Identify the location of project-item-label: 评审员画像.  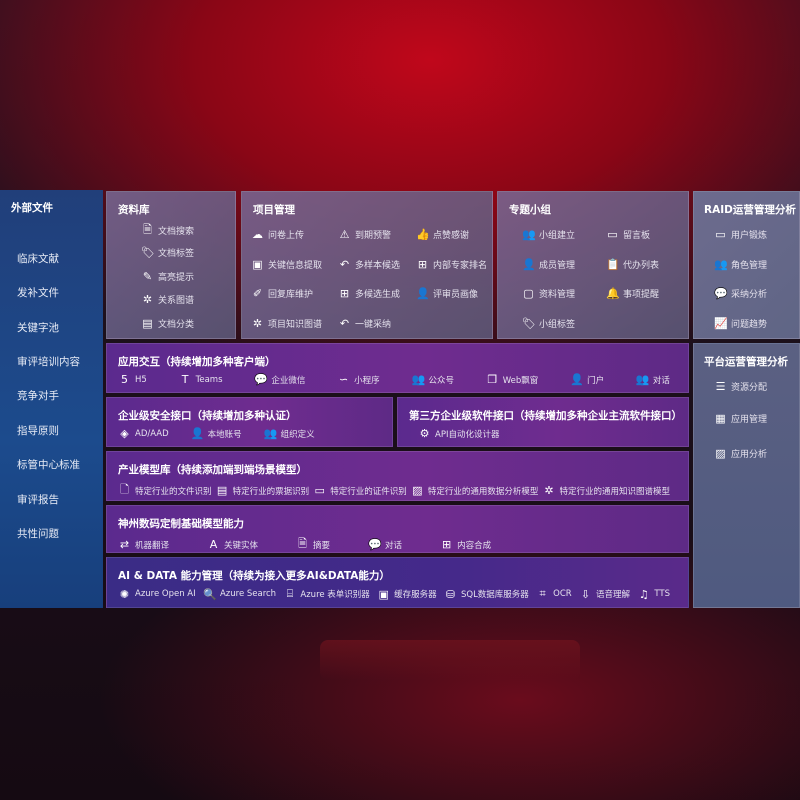
(456, 295).